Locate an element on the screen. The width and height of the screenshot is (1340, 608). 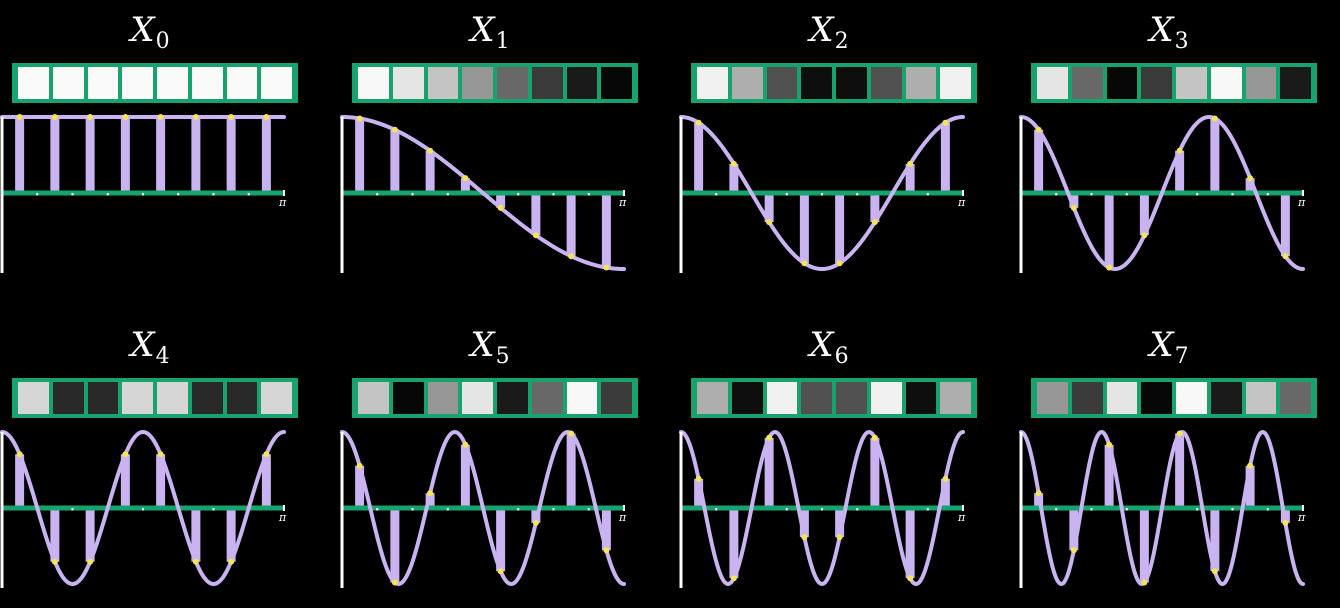
basis-title: X5 is located at coordinates (490, 345).